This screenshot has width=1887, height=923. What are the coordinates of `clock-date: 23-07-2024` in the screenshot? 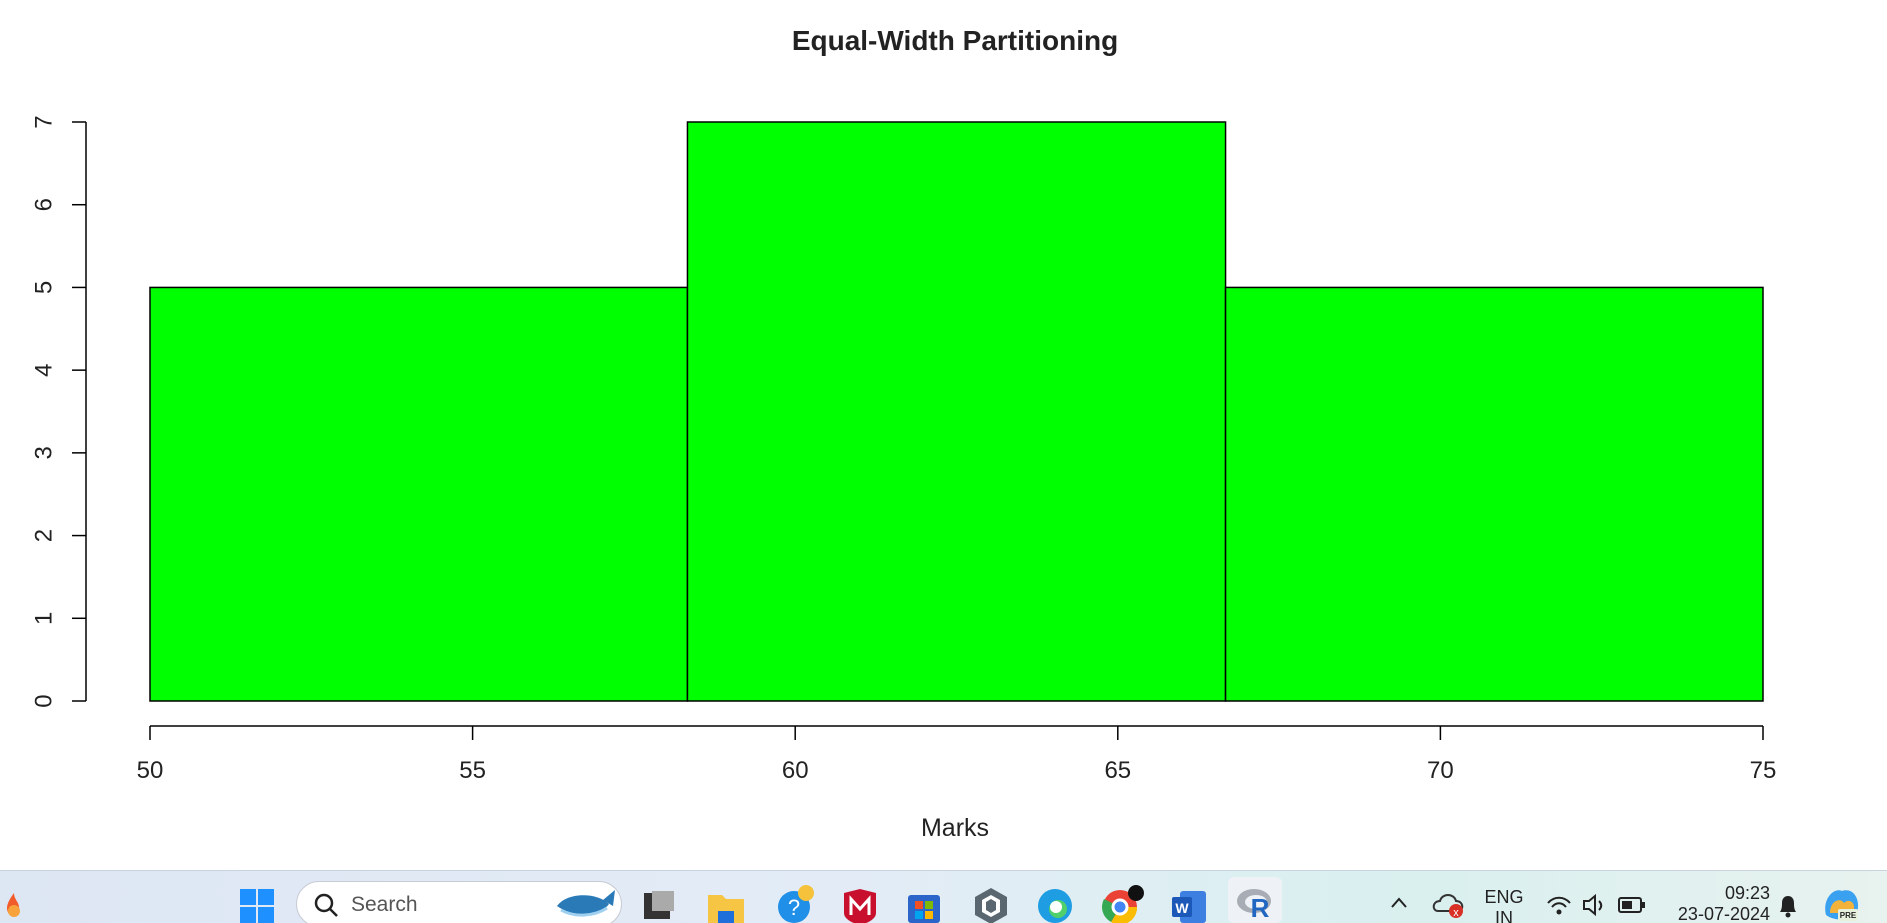 It's located at (1723, 913).